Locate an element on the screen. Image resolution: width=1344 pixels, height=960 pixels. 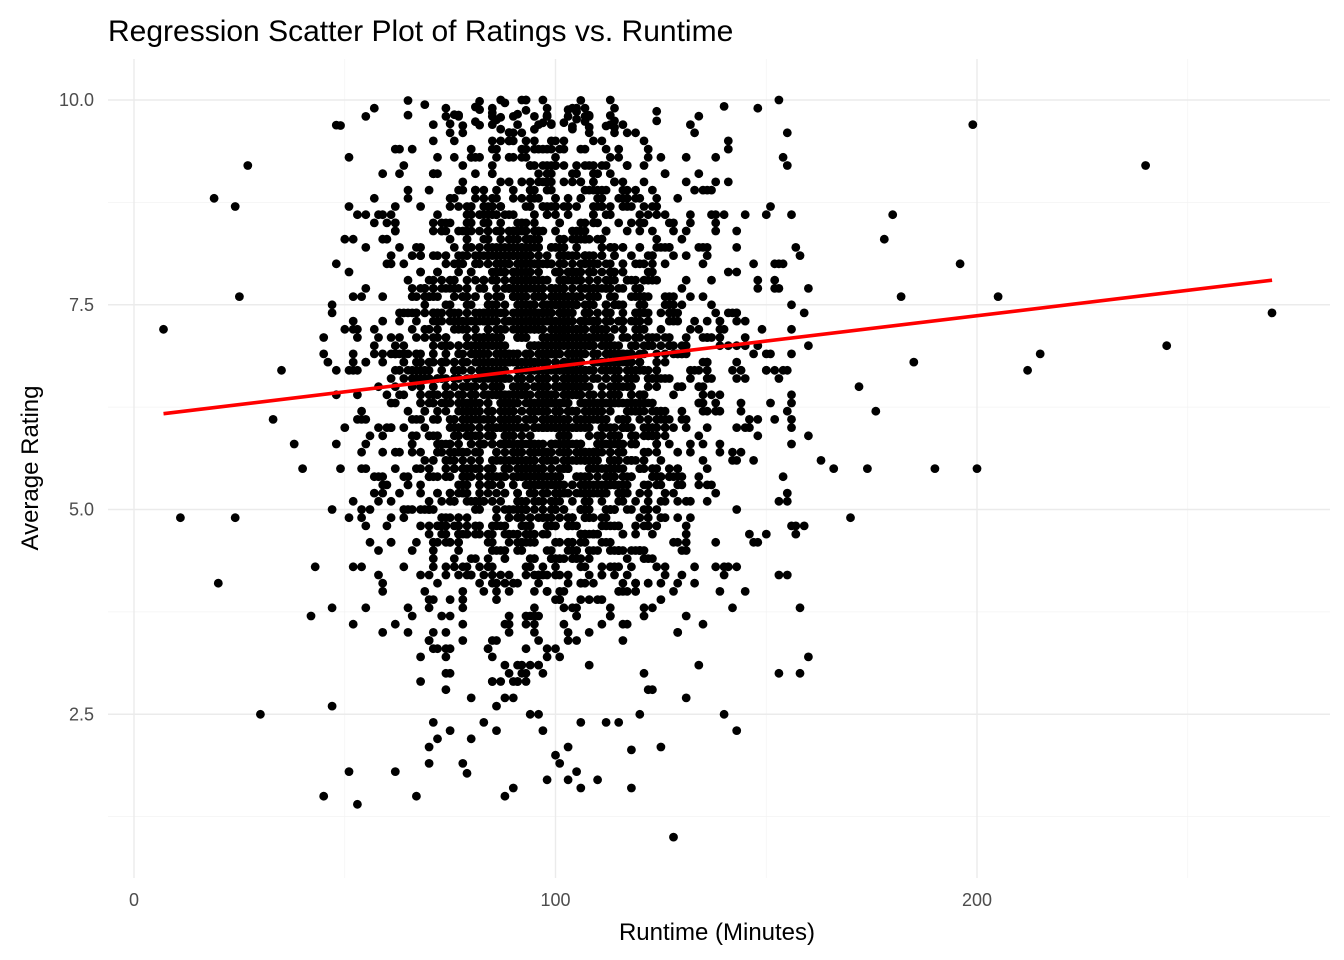
y-axis-title: Average Rating is located at coordinates (30, 468).